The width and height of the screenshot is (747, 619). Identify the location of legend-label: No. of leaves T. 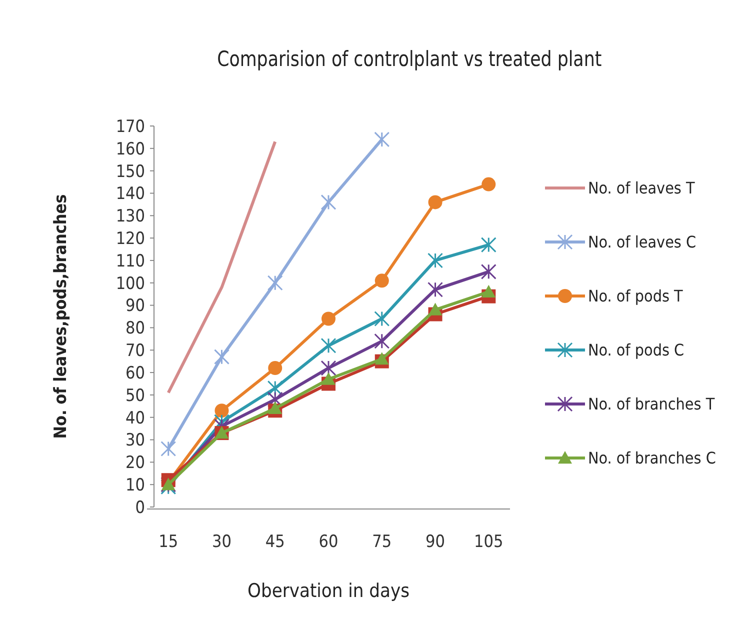
(641, 188).